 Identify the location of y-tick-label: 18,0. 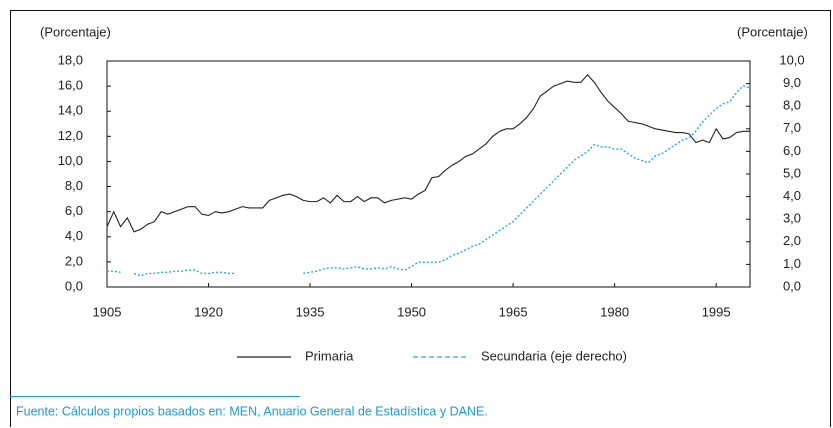
(70, 59).